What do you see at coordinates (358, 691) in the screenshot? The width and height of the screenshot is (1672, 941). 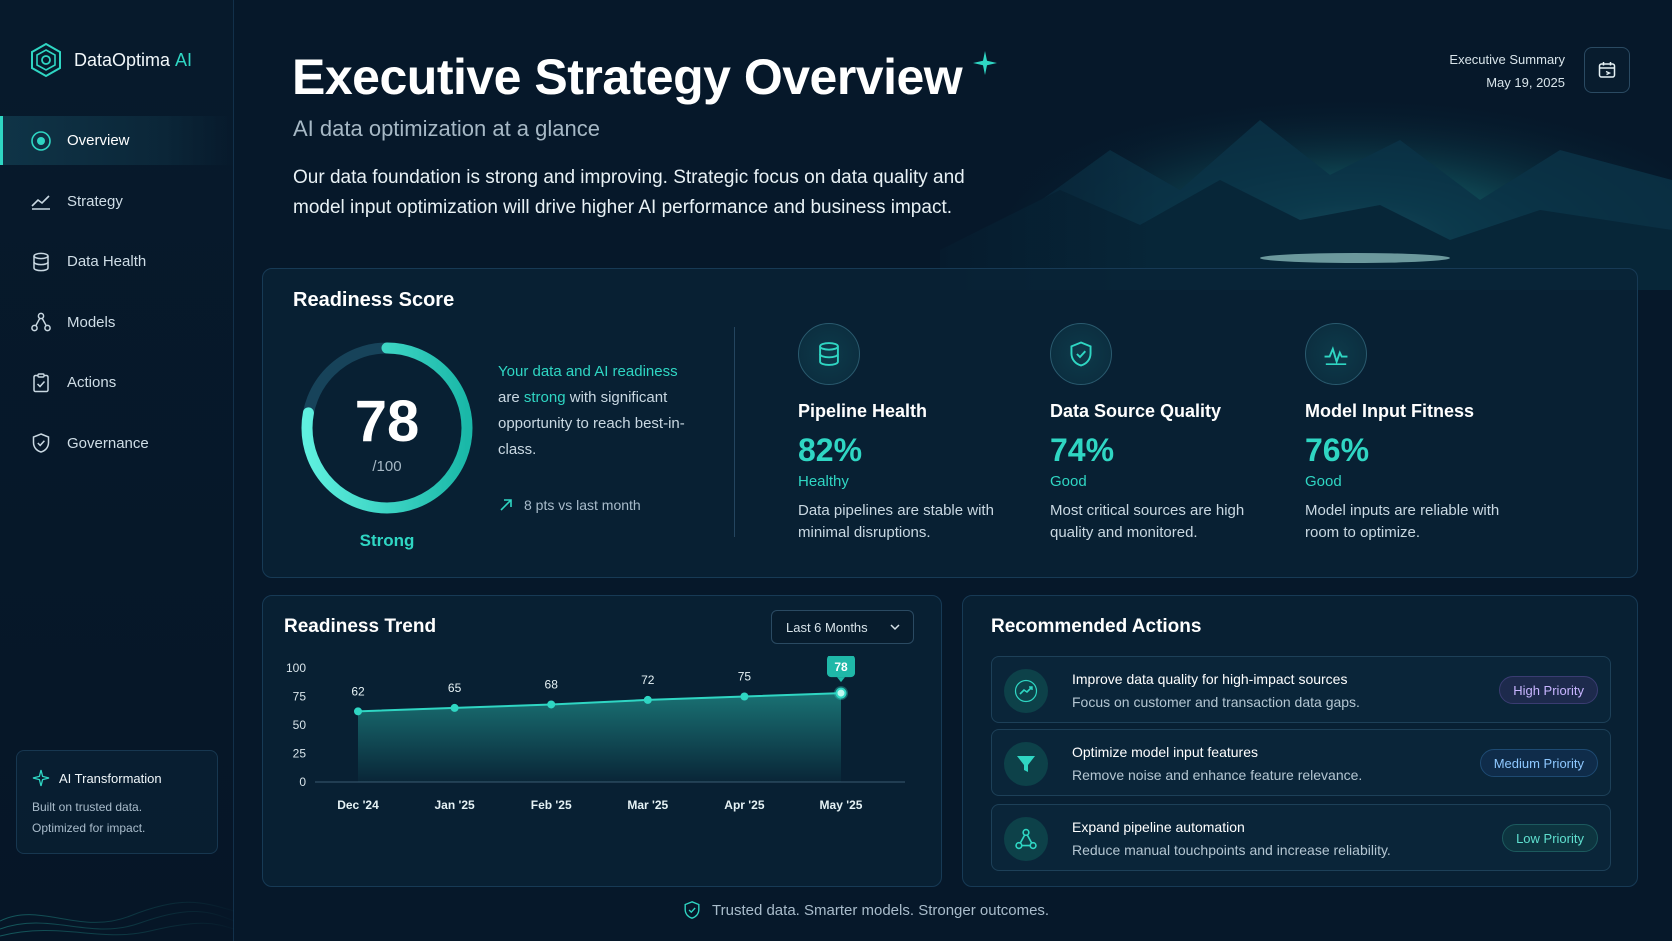 I see `data-label: 62` at bounding box center [358, 691].